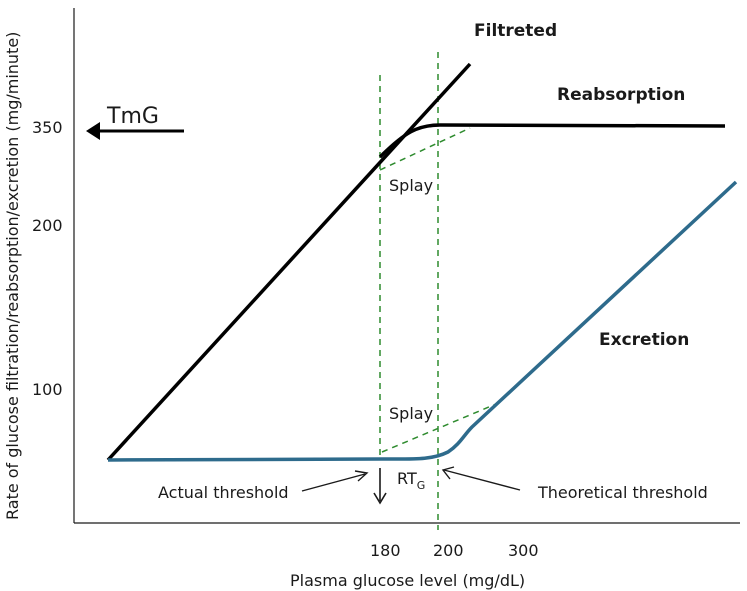 The height and width of the screenshot is (591, 747). Describe the element at coordinates (644, 340) in the screenshot. I see `series-label-excretion: Excretion` at that location.